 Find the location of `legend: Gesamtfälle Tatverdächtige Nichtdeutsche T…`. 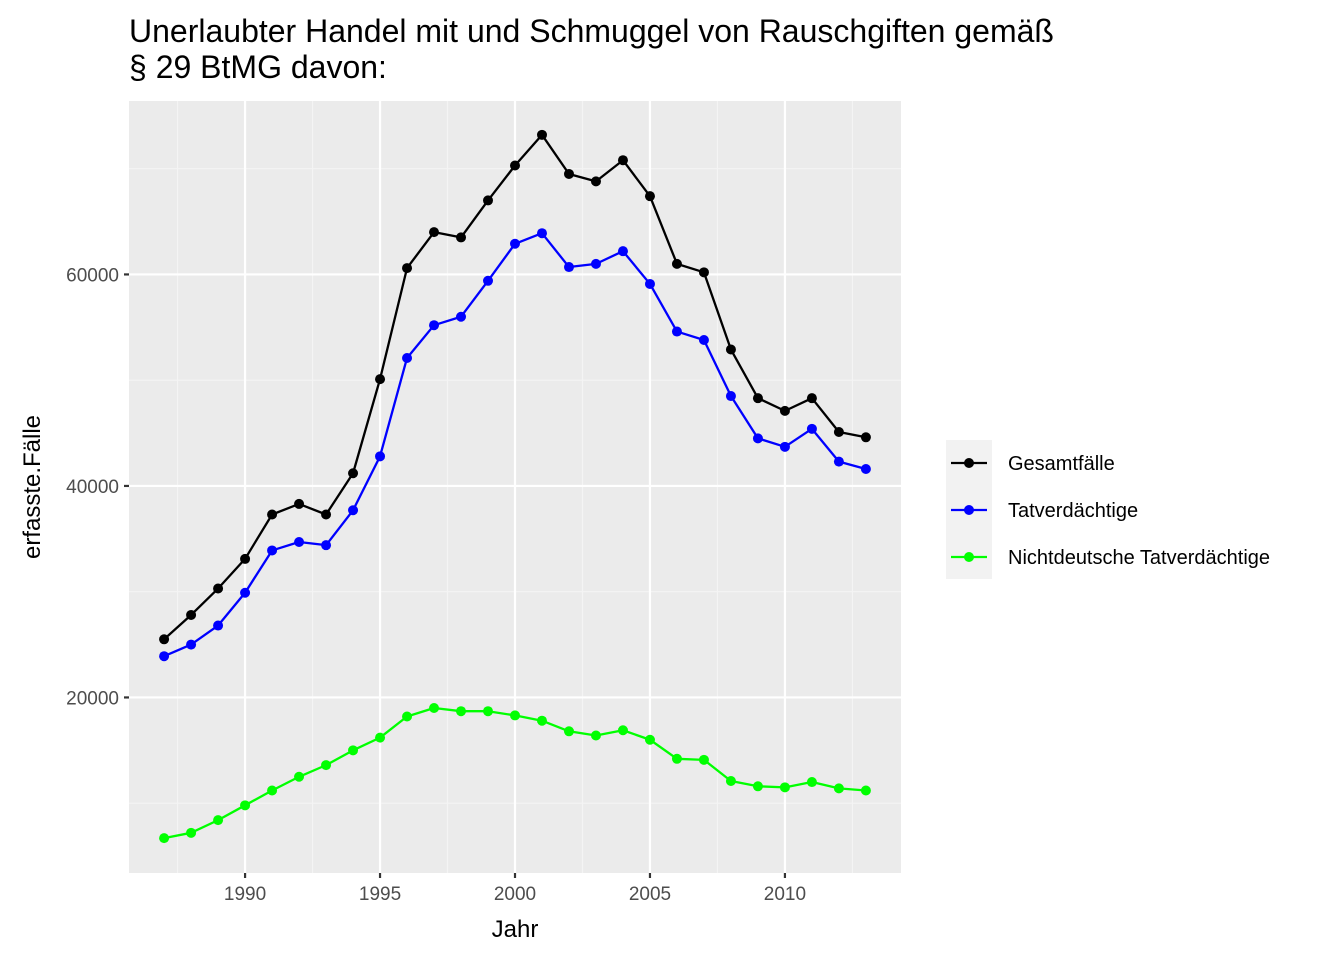

legend: Gesamtfälle Tatverdächtige Nichtdeutsche T… is located at coordinates (1108, 509).